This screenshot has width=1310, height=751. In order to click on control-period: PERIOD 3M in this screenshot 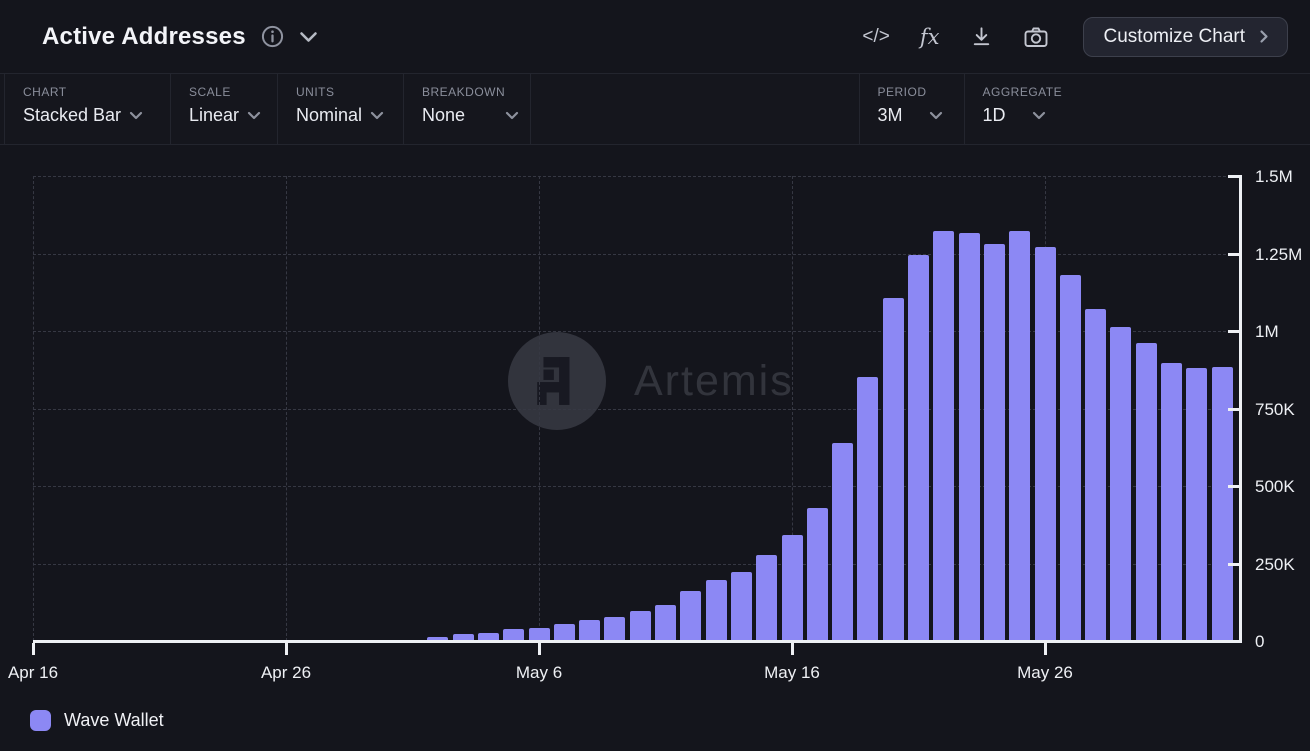, I will do `click(912, 109)`.